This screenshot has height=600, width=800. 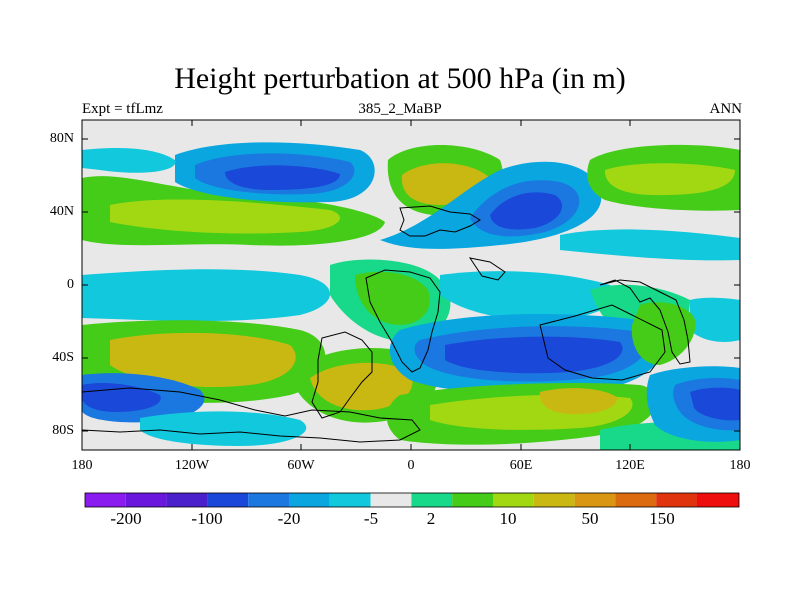 I want to click on season-label: ANN, so click(x=726, y=109).